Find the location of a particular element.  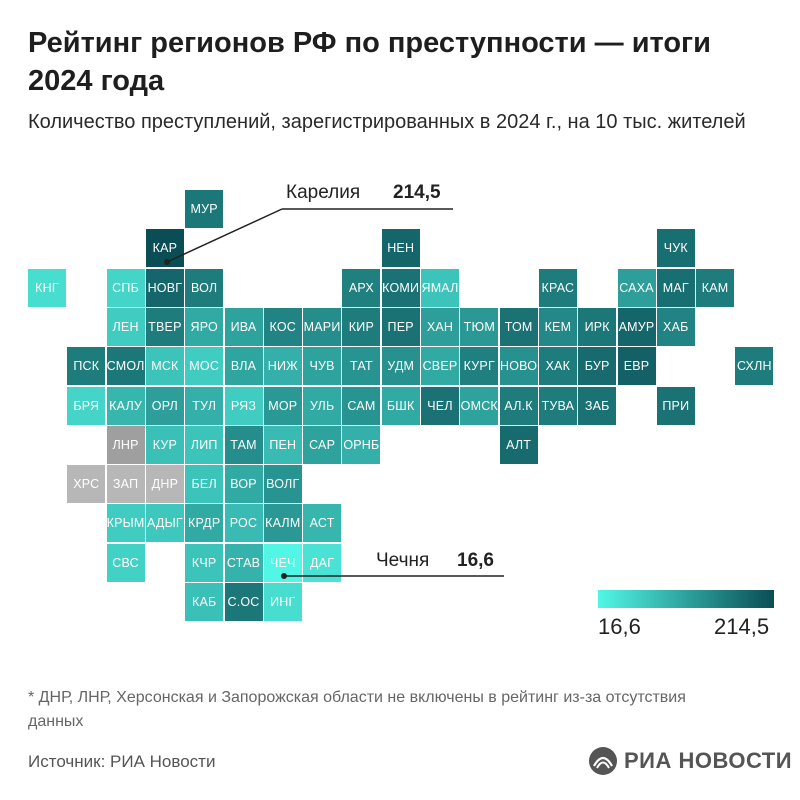

region-tile: МОС is located at coordinates (204, 366).